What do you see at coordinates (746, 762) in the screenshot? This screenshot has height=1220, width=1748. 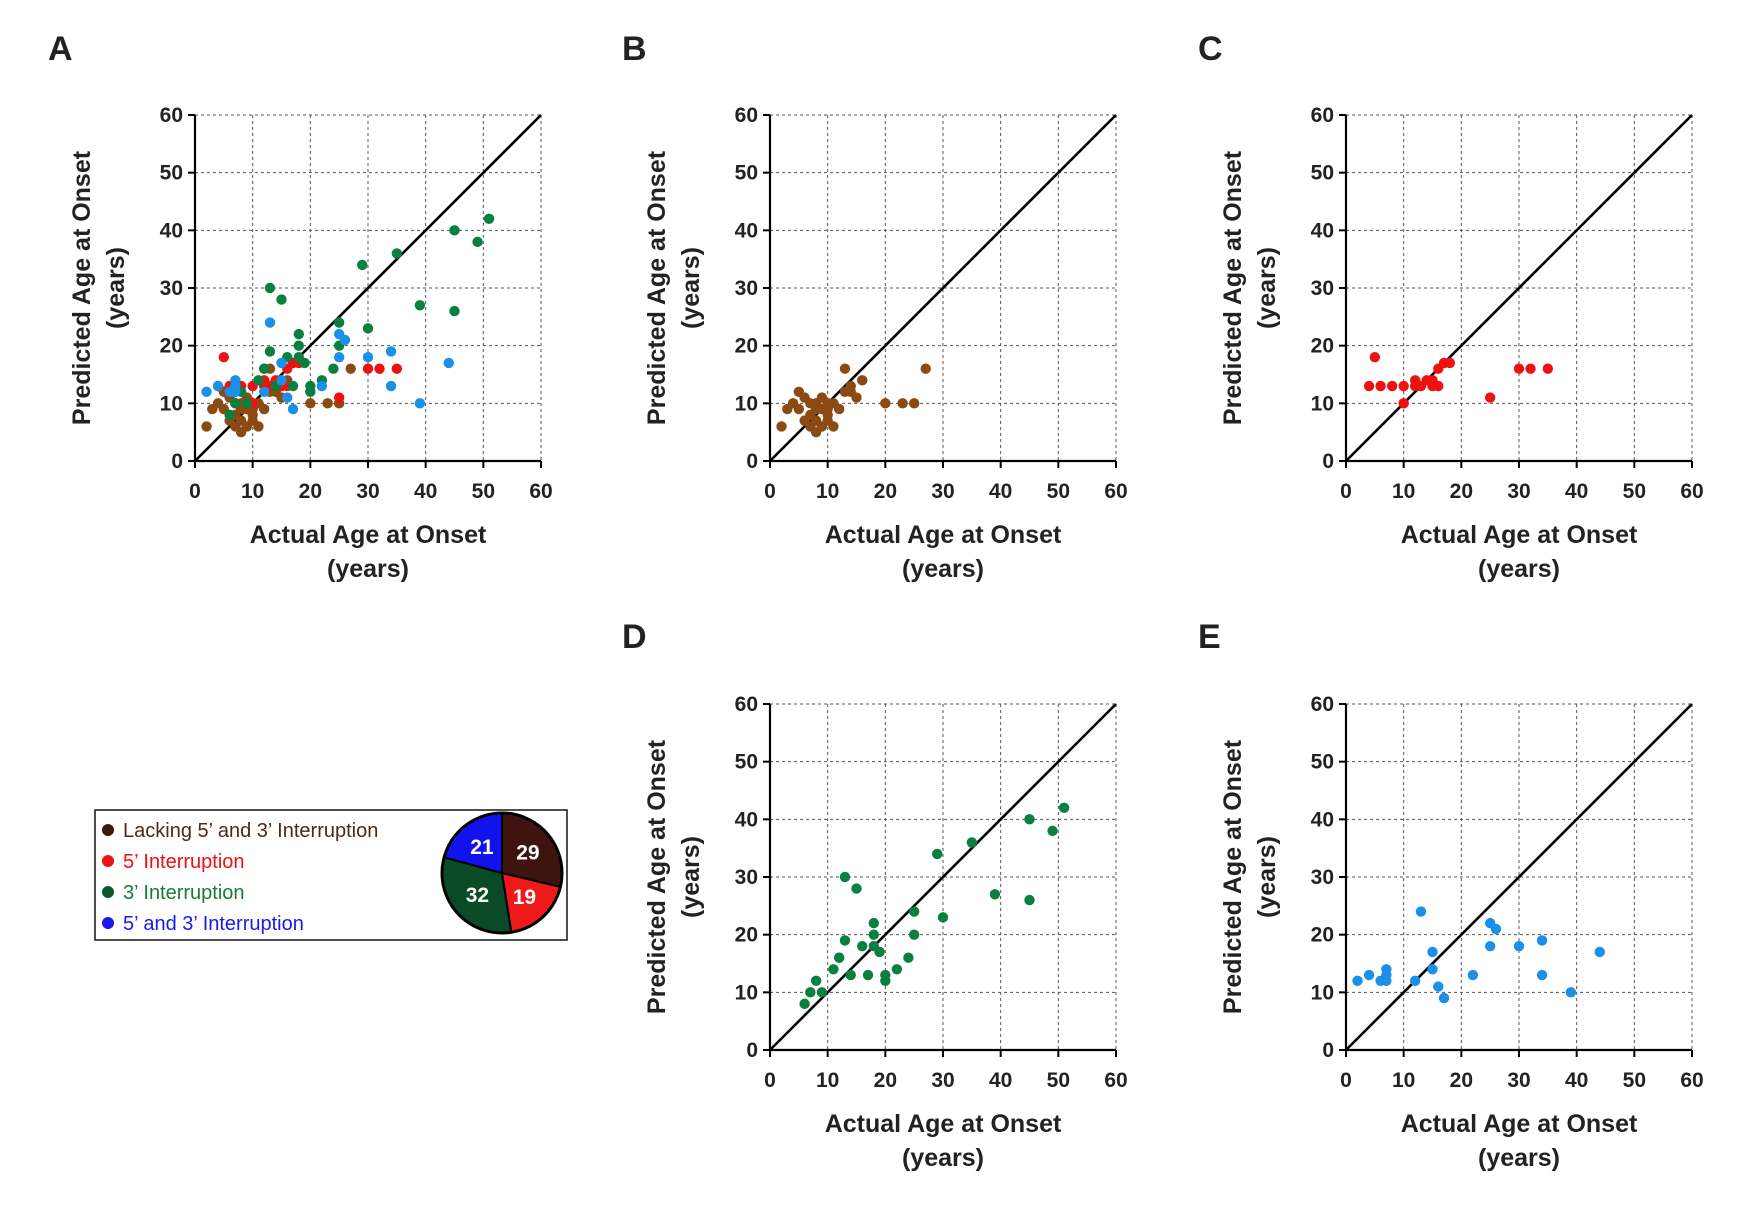 I see `y-tick-label: 50` at bounding box center [746, 762].